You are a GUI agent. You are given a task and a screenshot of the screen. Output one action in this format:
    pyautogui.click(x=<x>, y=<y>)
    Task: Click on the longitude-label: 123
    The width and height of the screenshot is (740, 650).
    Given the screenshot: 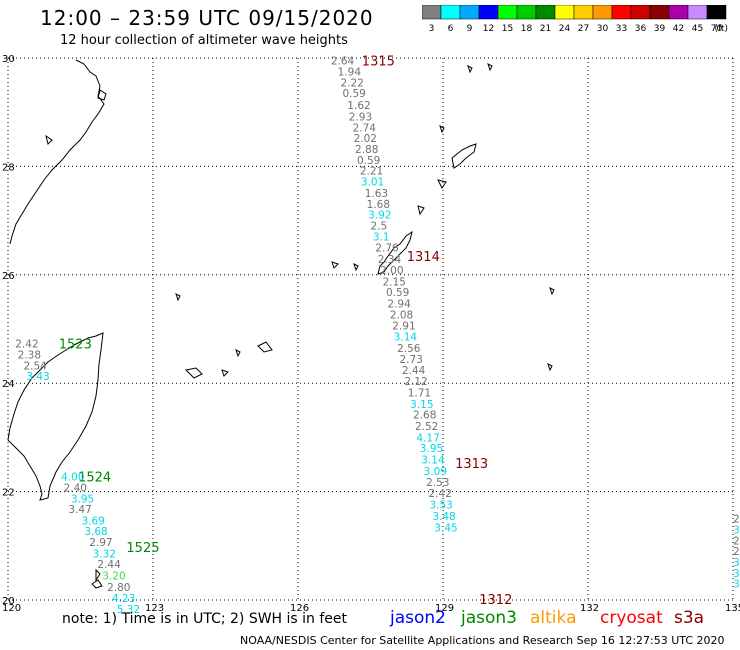 What is the action you would take?
    pyautogui.click(x=154, y=608)
    